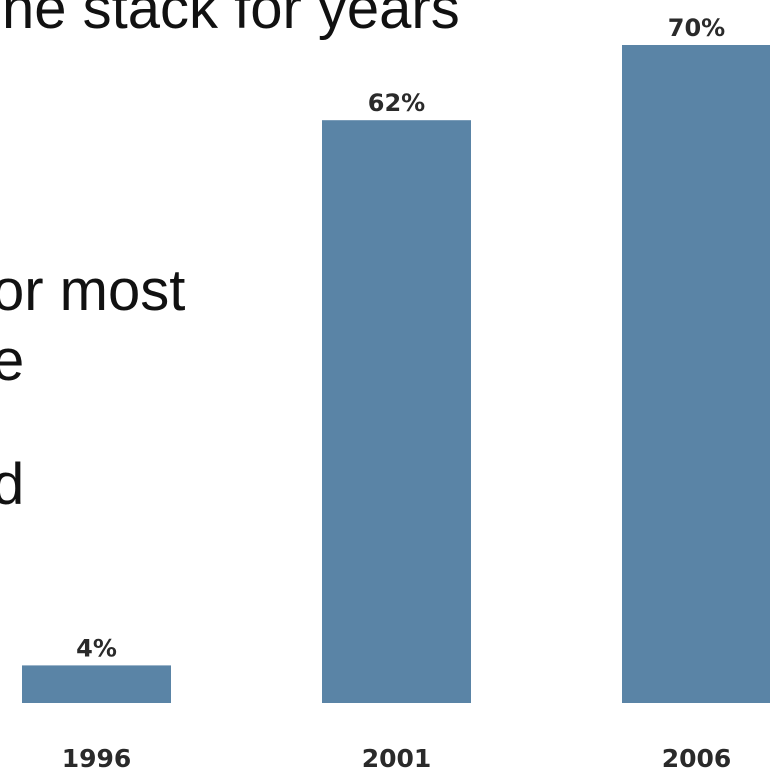  Describe the element at coordinates (696, 28) in the screenshot. I see `bar-value-label-2006: 70%` at that location.